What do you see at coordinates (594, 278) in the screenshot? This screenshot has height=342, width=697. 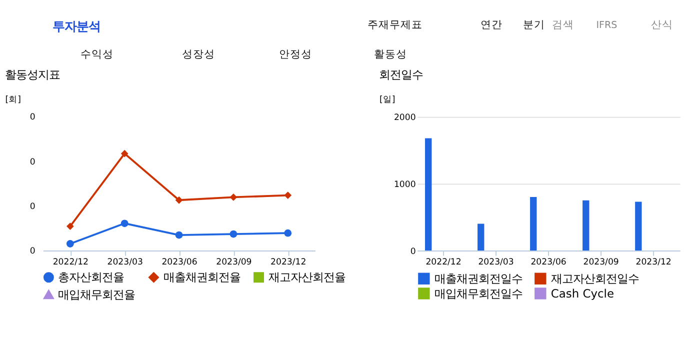 I see `legend-label: 재고자산회전일수` at bounding box center [594, 278].